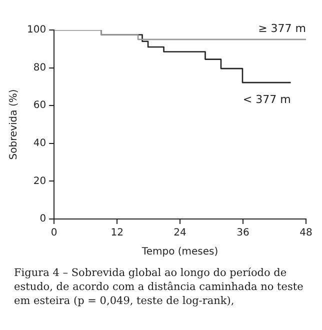 This screenshot has height=330, width=322. What do you see at coordinates (117, 233) in the screenshot?
I see `x-tick-label: 12` at bounding box center [117, 233].